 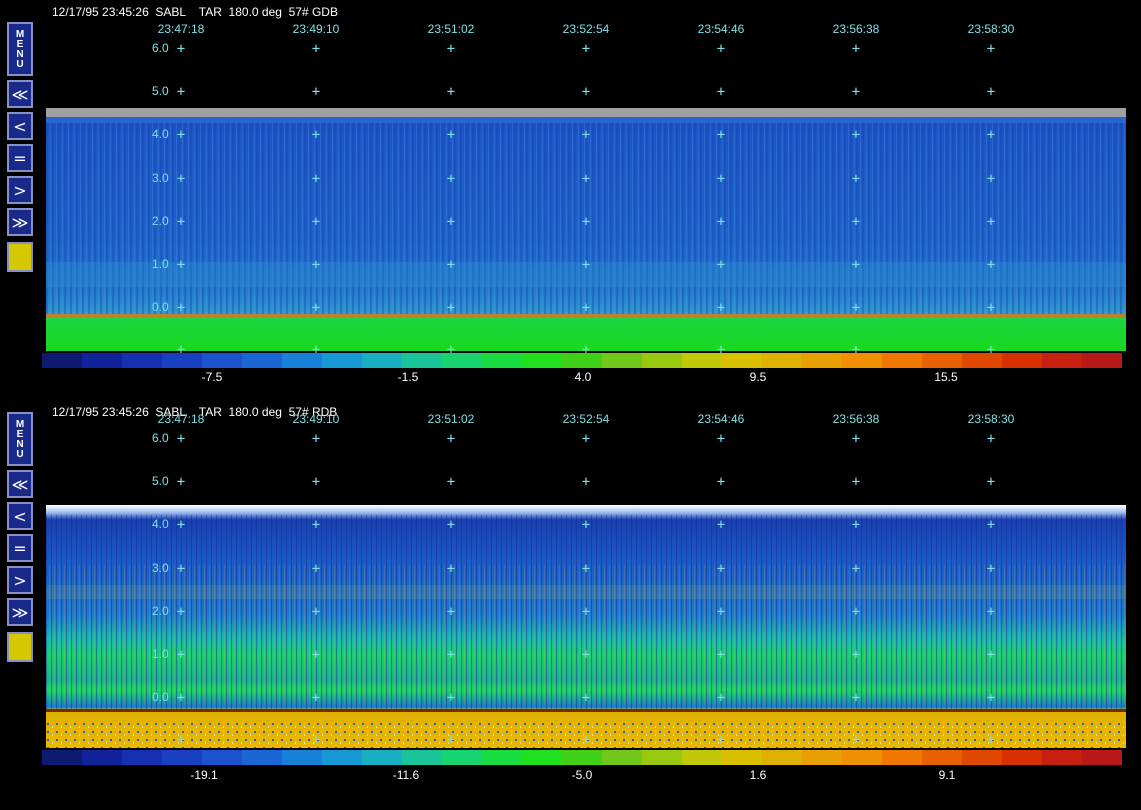 I want to click on altitude-label: 2.0, so click(x=160, y=221).